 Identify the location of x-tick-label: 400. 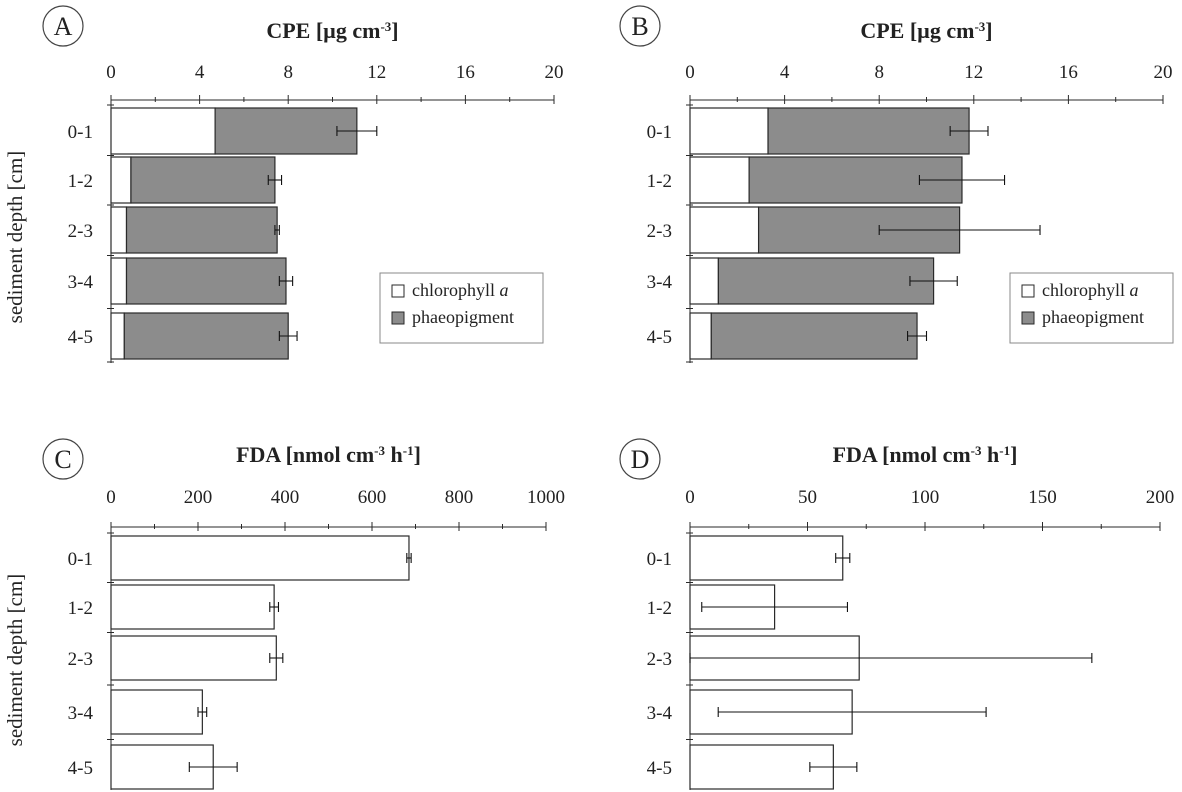
(285, 497).